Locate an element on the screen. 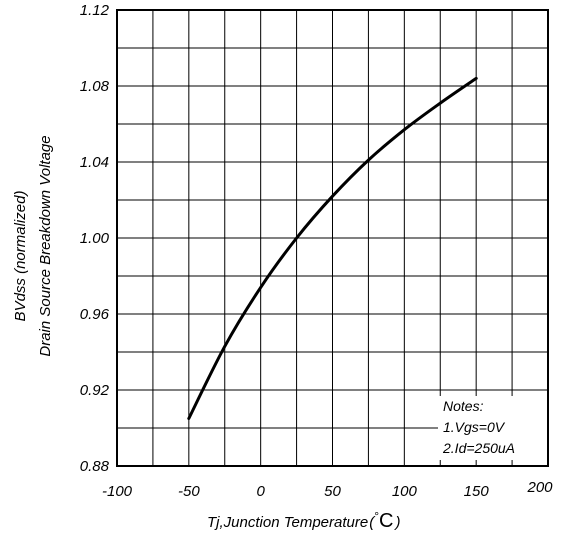 This screenshot has width=562, height=535. y-axis-title-line2: Drain Source Breakdown Voltage is located at coordinates (45, 245).